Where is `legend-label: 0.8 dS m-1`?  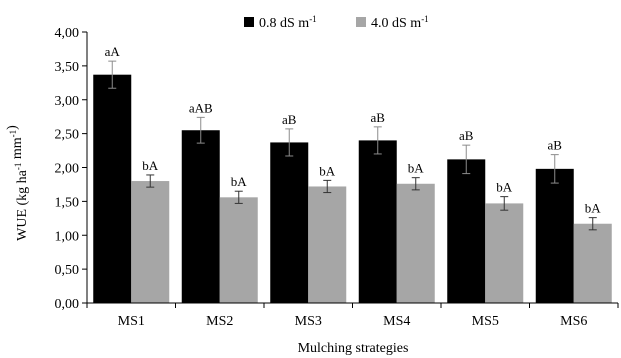 legend-label: 0.8 dS m-1 is located at coordinates (288, 22).